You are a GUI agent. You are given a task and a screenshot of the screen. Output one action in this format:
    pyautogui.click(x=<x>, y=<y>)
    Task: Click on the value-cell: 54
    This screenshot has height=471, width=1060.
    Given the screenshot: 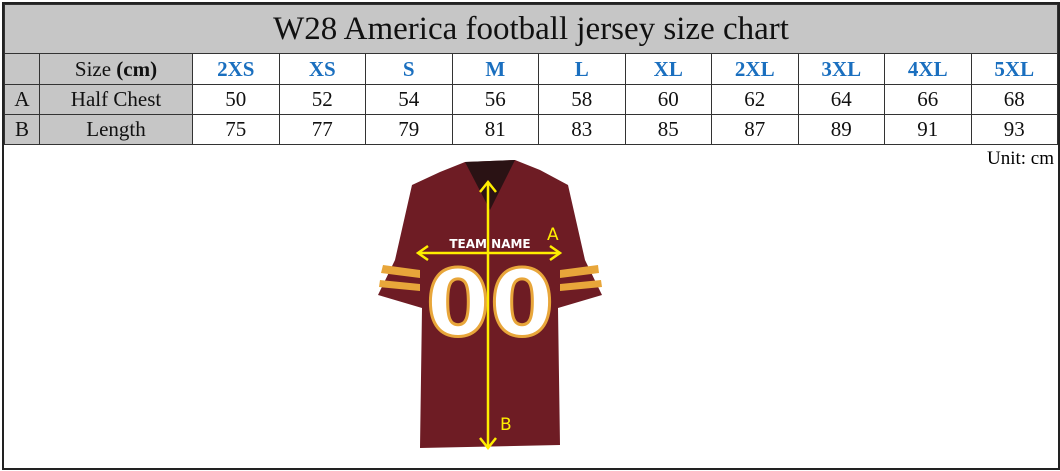 What is the action you would take?
    pyautogui.click(x=409, y=99)
    